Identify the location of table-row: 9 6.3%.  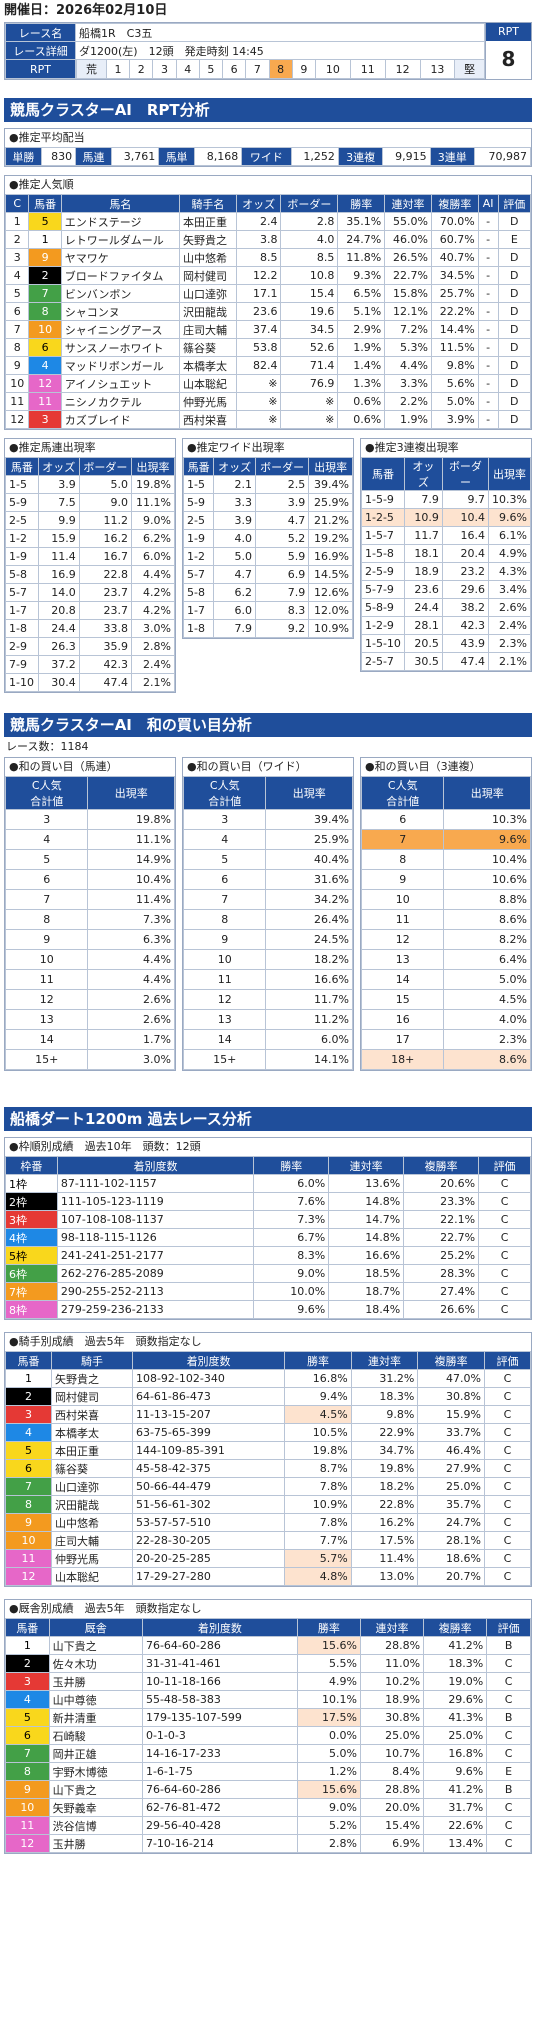
(89, 939).